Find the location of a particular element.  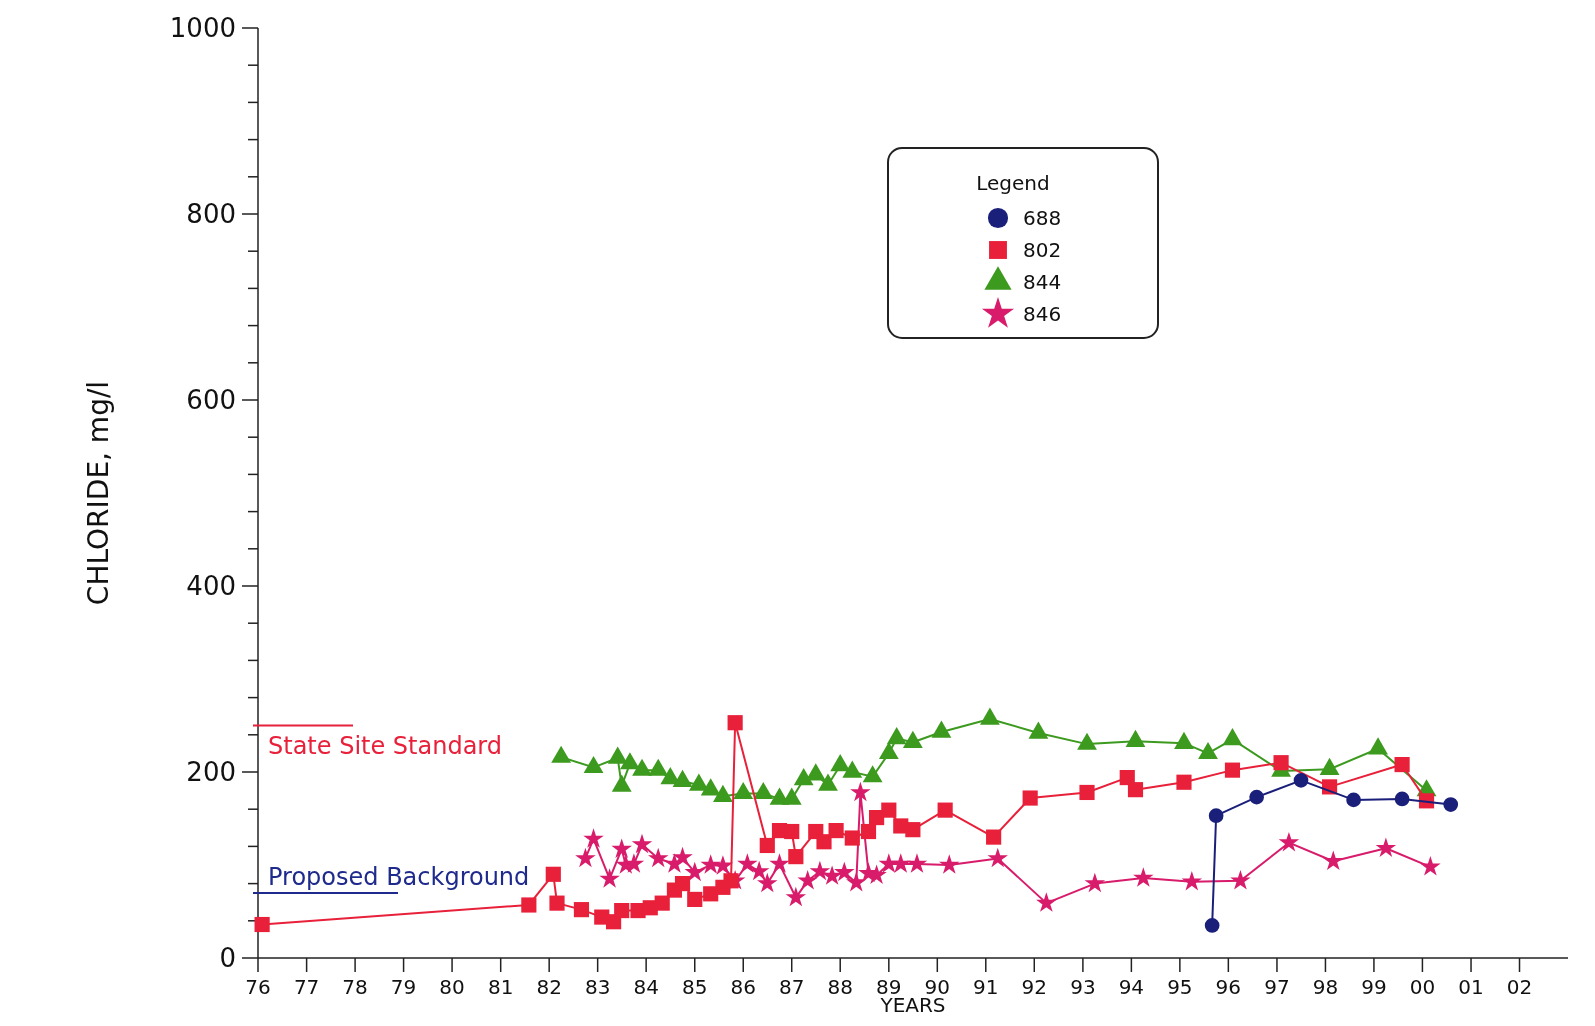

y-axis-title: CHLORIDE, mg/l is located at coordinates (98, 493).